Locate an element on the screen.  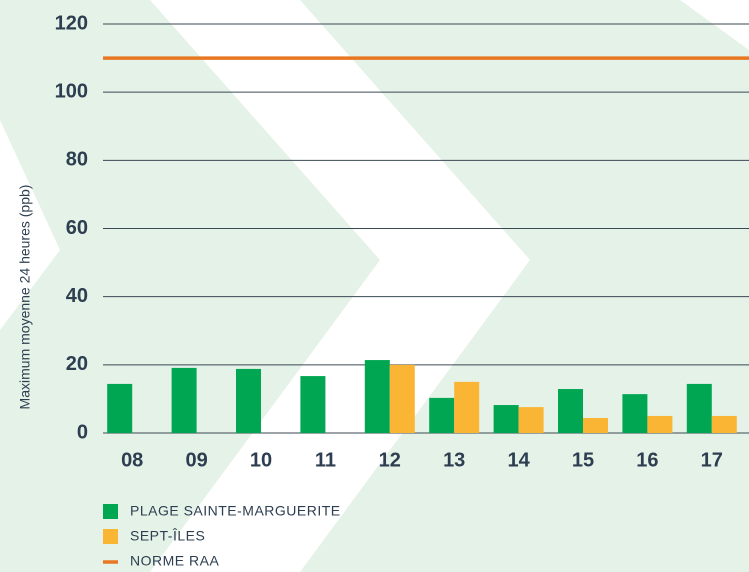
y-tick-label: 40 is located at coordinates (77, 296).